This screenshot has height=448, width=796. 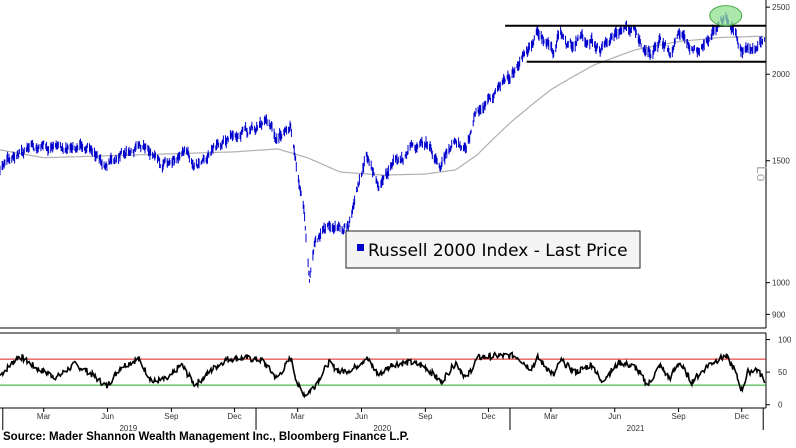 What do you see at coordinates (360, 247) in the screenshot?
I see `legend-swatch` at bounding box center [360, 247].